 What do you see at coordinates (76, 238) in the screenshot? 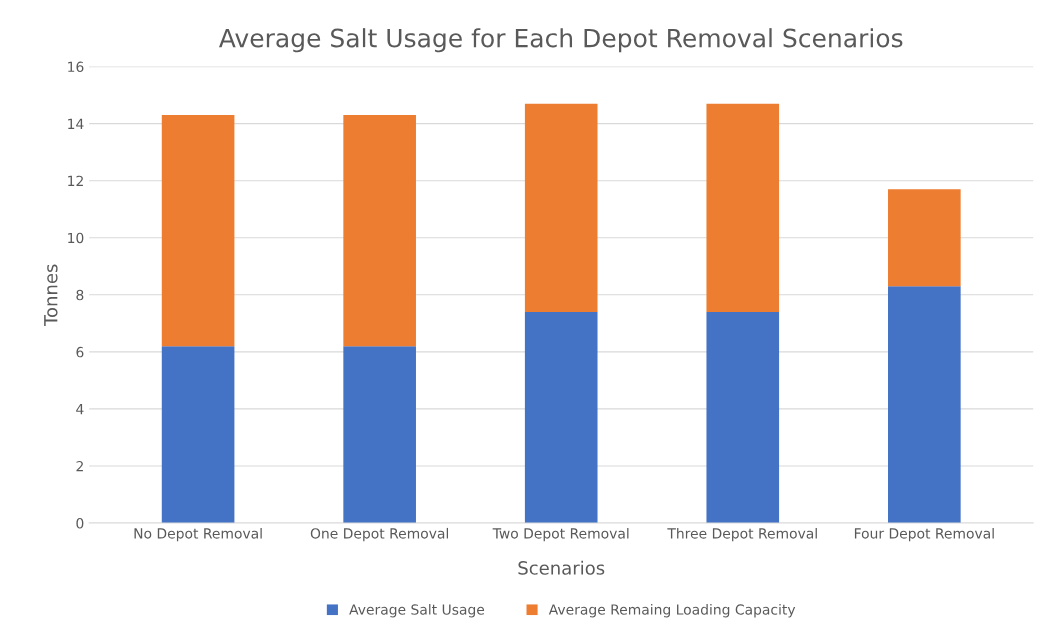
I see `y-tick-label: 10` at bounding box center [76, 238].